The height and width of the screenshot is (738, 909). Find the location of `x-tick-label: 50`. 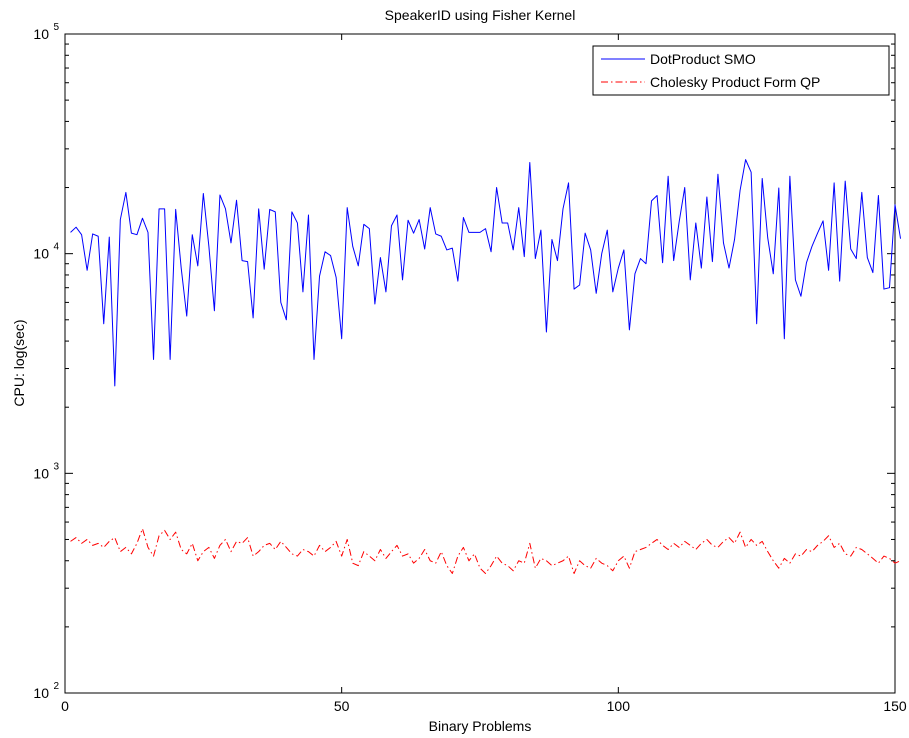

x-tick-label: 50 is located at coordinates (342, 706).